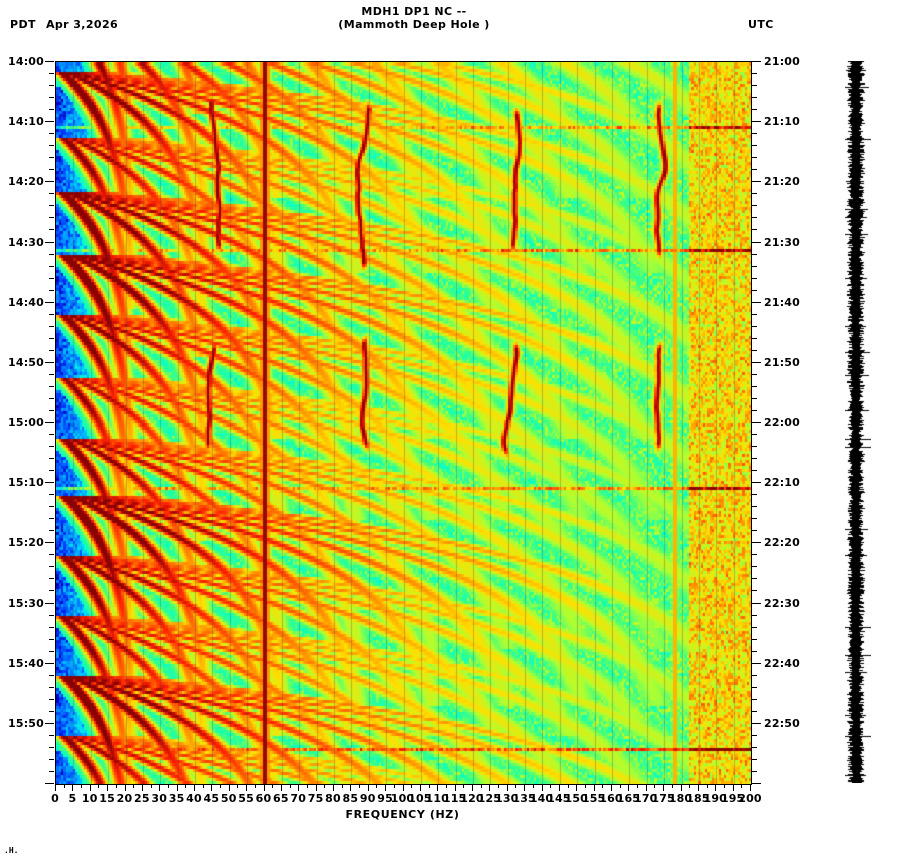  Describe the element at coordinates (263, 798) in the screenshot. I see `x-axis-tick-label: 60` at that location.